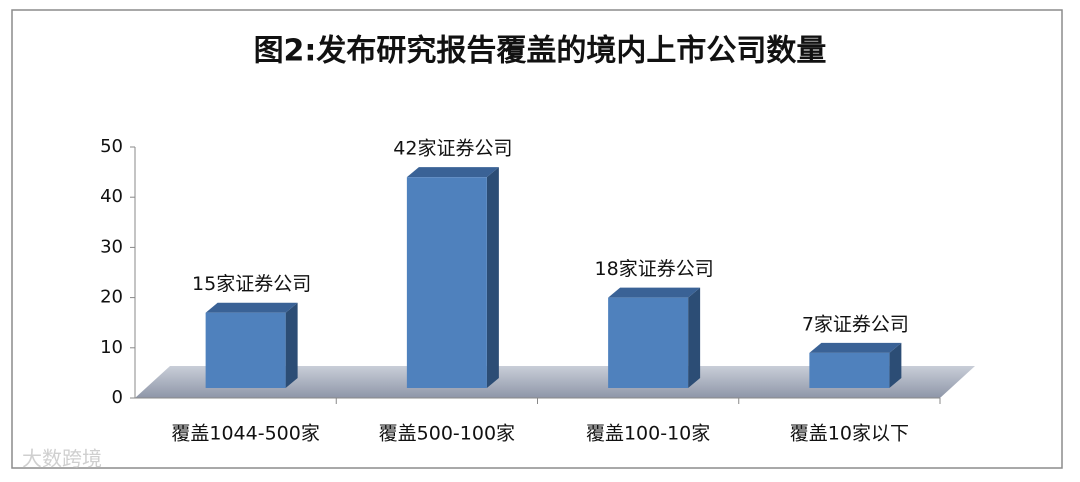 This screenshot has width=1080, height=482. What do you see at coordinates (447, 434) in the screenshot?
I see `x-tick-label: 覆盖500-100家` at bounding box center [447, 434].